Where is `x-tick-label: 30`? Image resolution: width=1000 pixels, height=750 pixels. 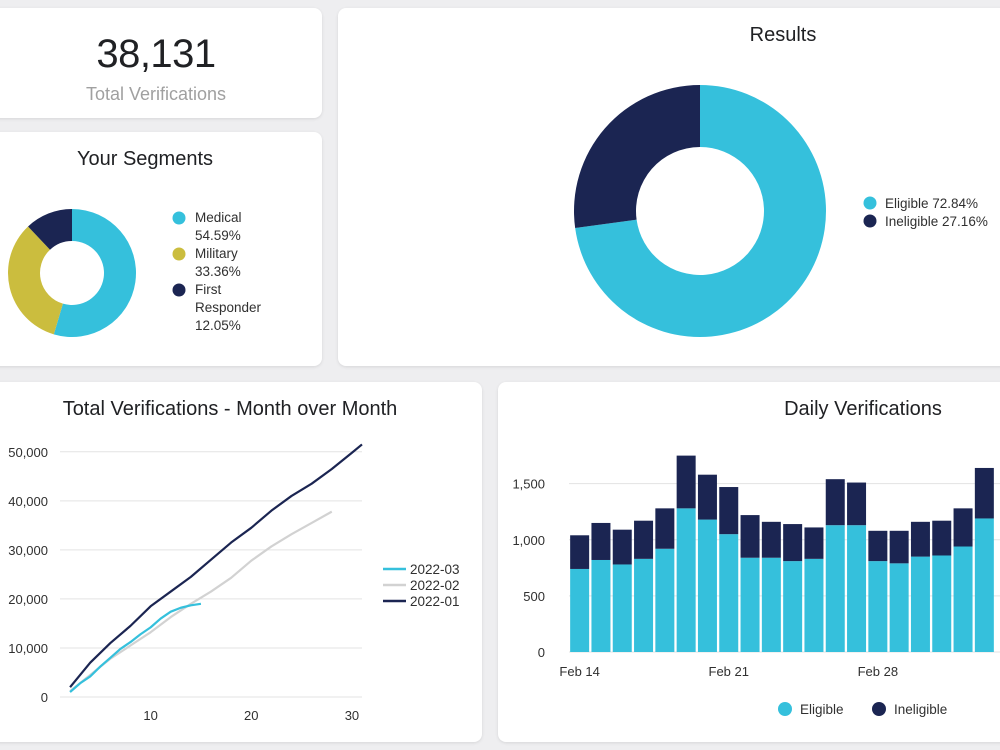 x-tick-label: 30 is located at coordinates (352, 715).